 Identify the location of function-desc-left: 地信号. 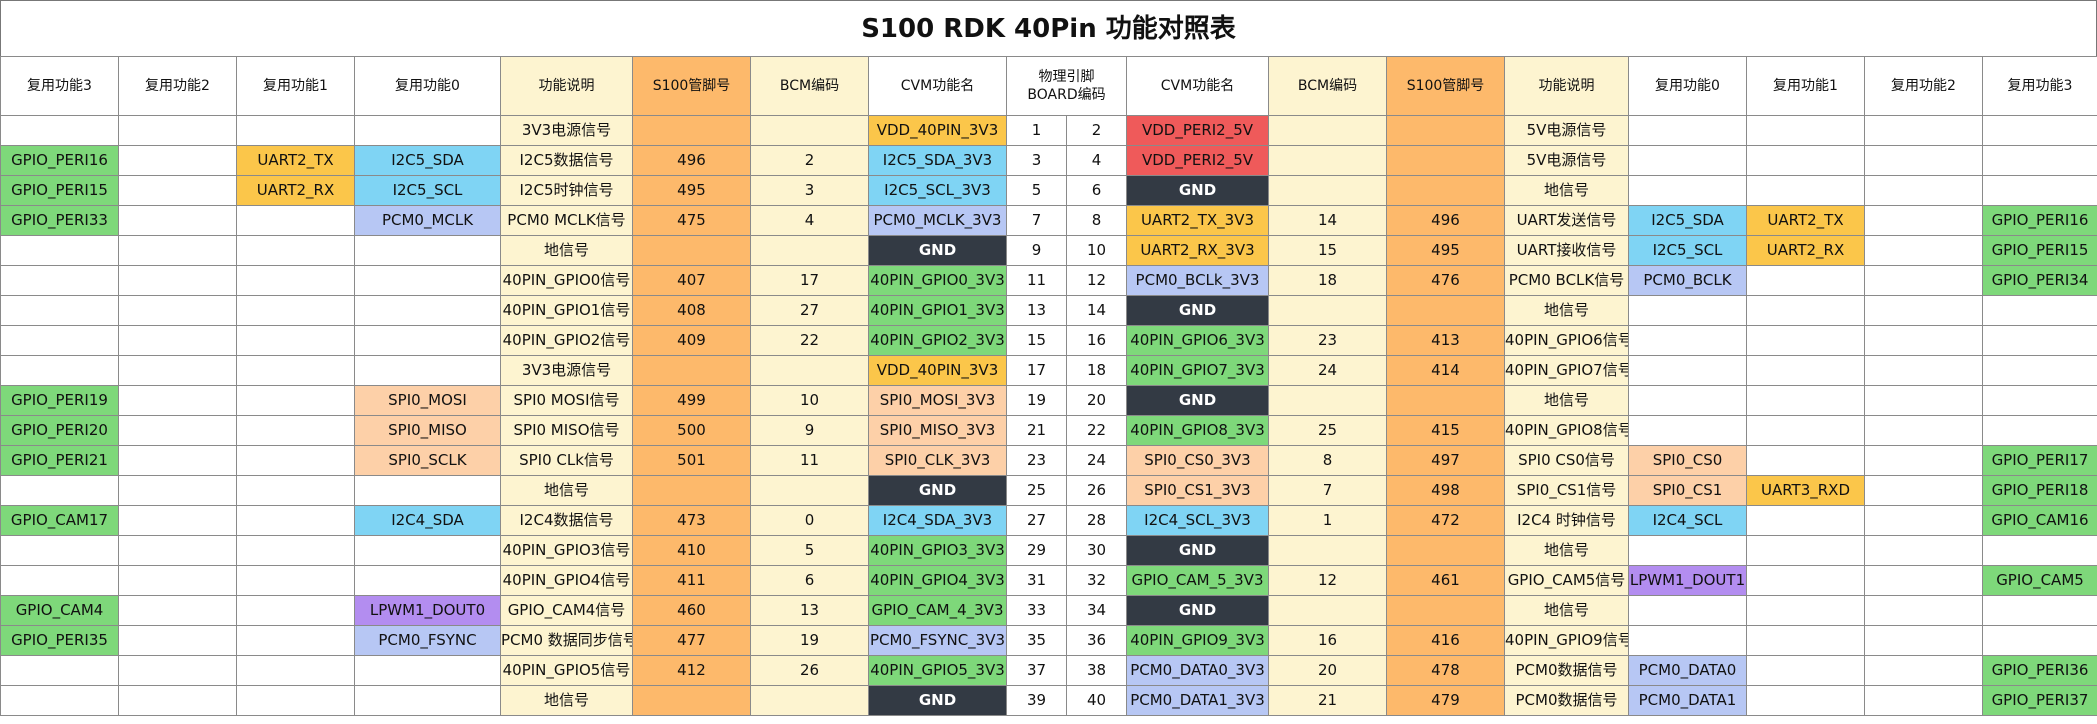
(566, 250).